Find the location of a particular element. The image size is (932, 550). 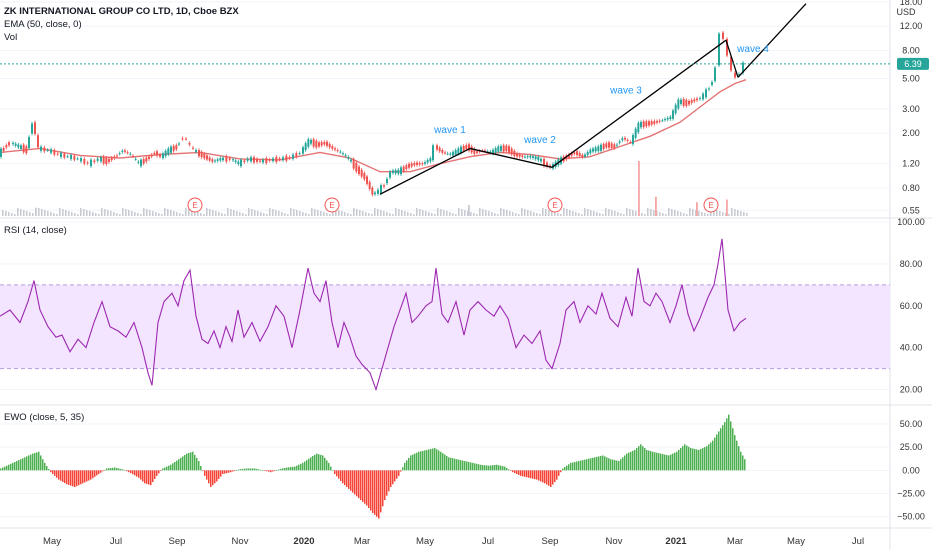

price-tick-label: 3.00 is located at coordinates (911, 109).